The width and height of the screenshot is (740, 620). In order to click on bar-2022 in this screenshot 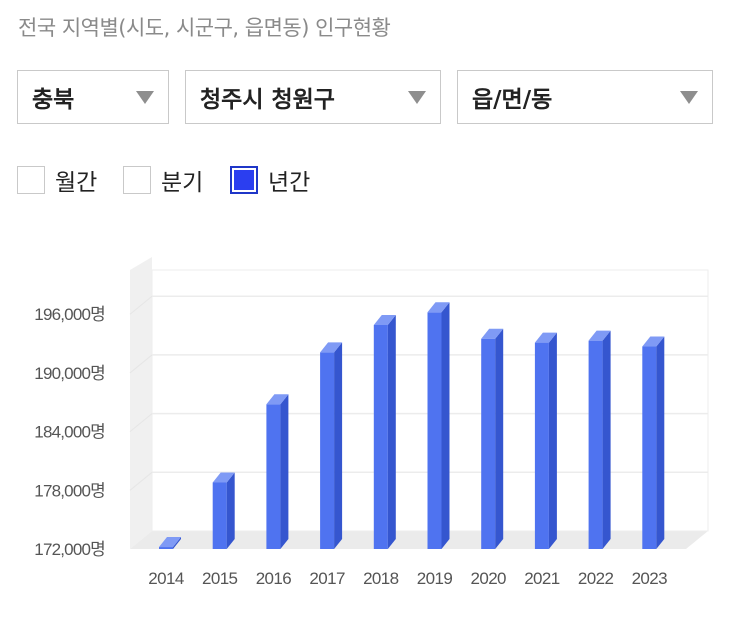, I will do `click(599, 439)`.